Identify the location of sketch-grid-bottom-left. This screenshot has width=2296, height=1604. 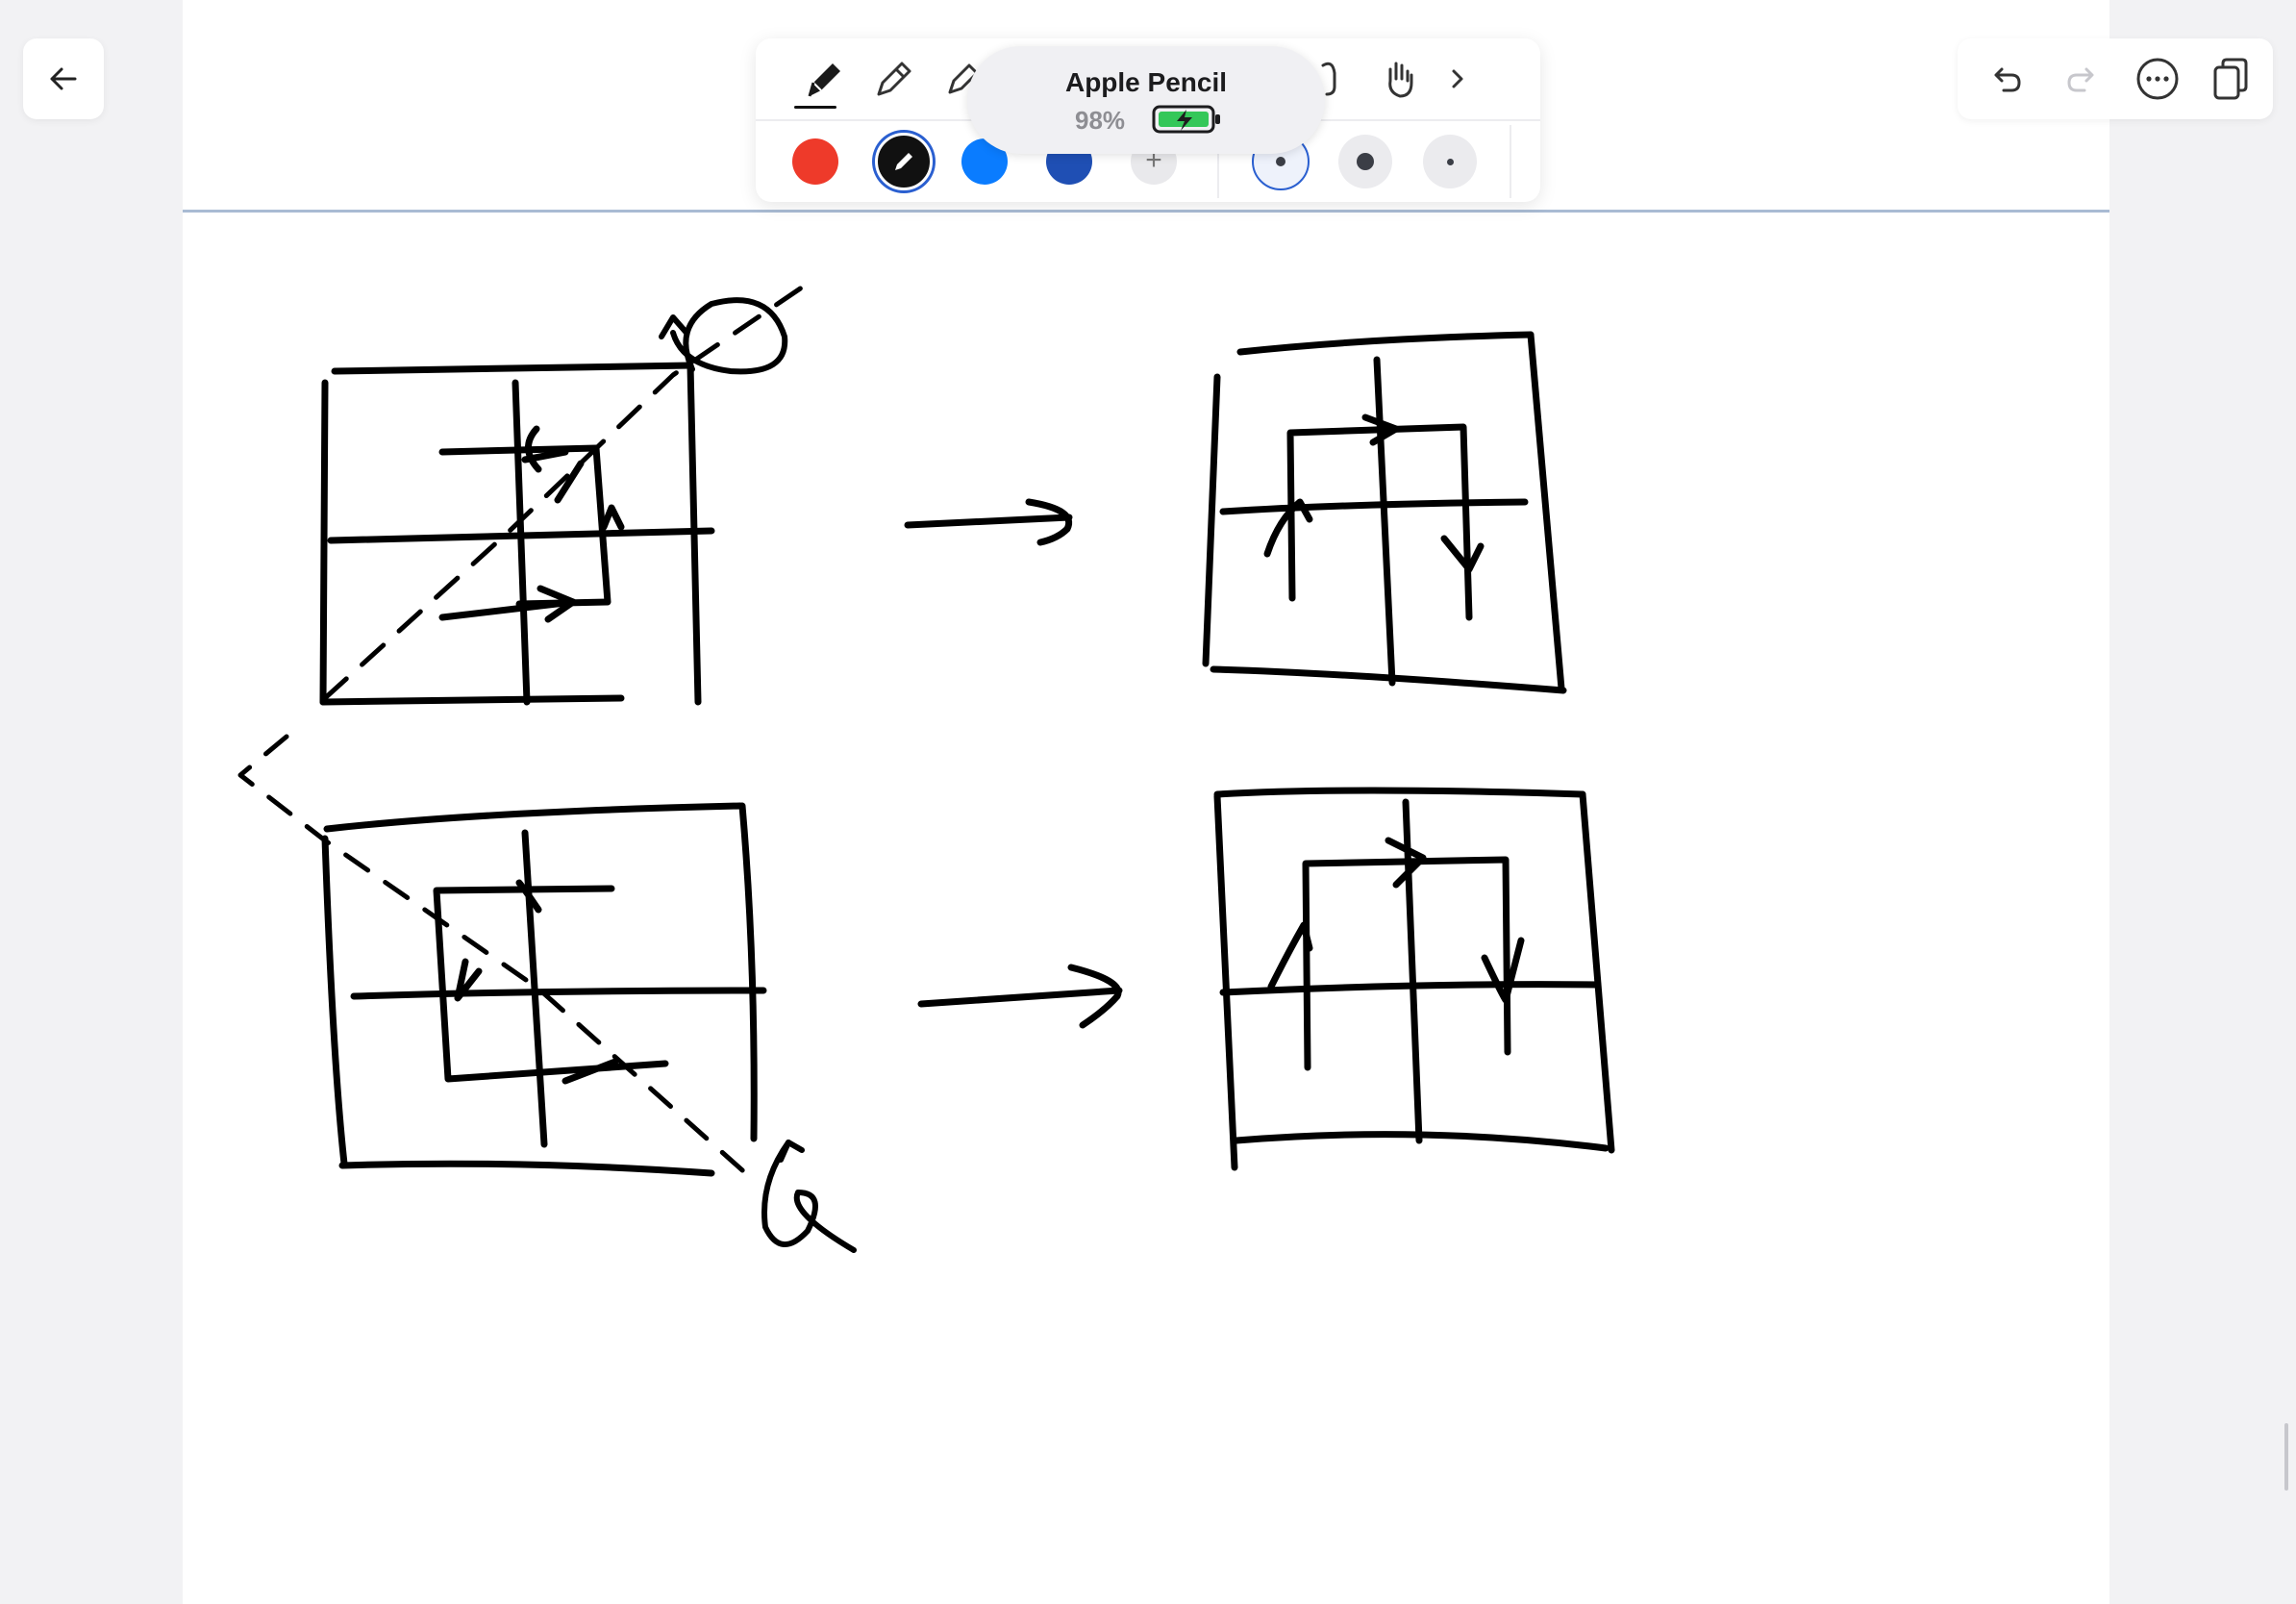
(544, 989).